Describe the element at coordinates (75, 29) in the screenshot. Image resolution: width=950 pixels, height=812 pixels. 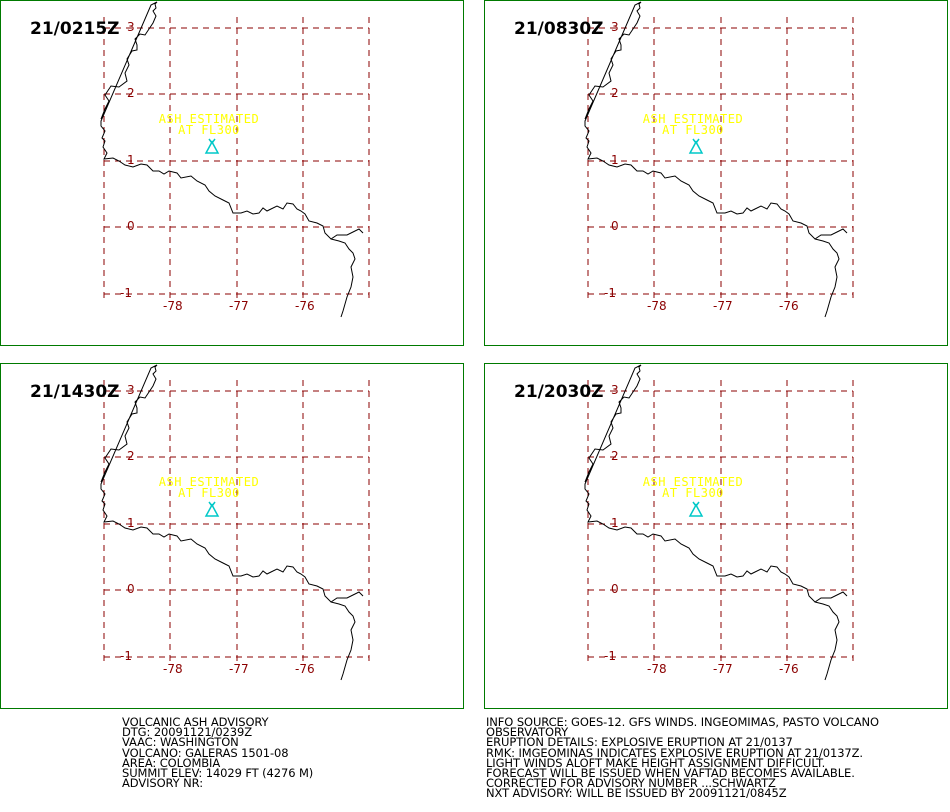
I see `valid-time-label: 21/0215Z` at that location.